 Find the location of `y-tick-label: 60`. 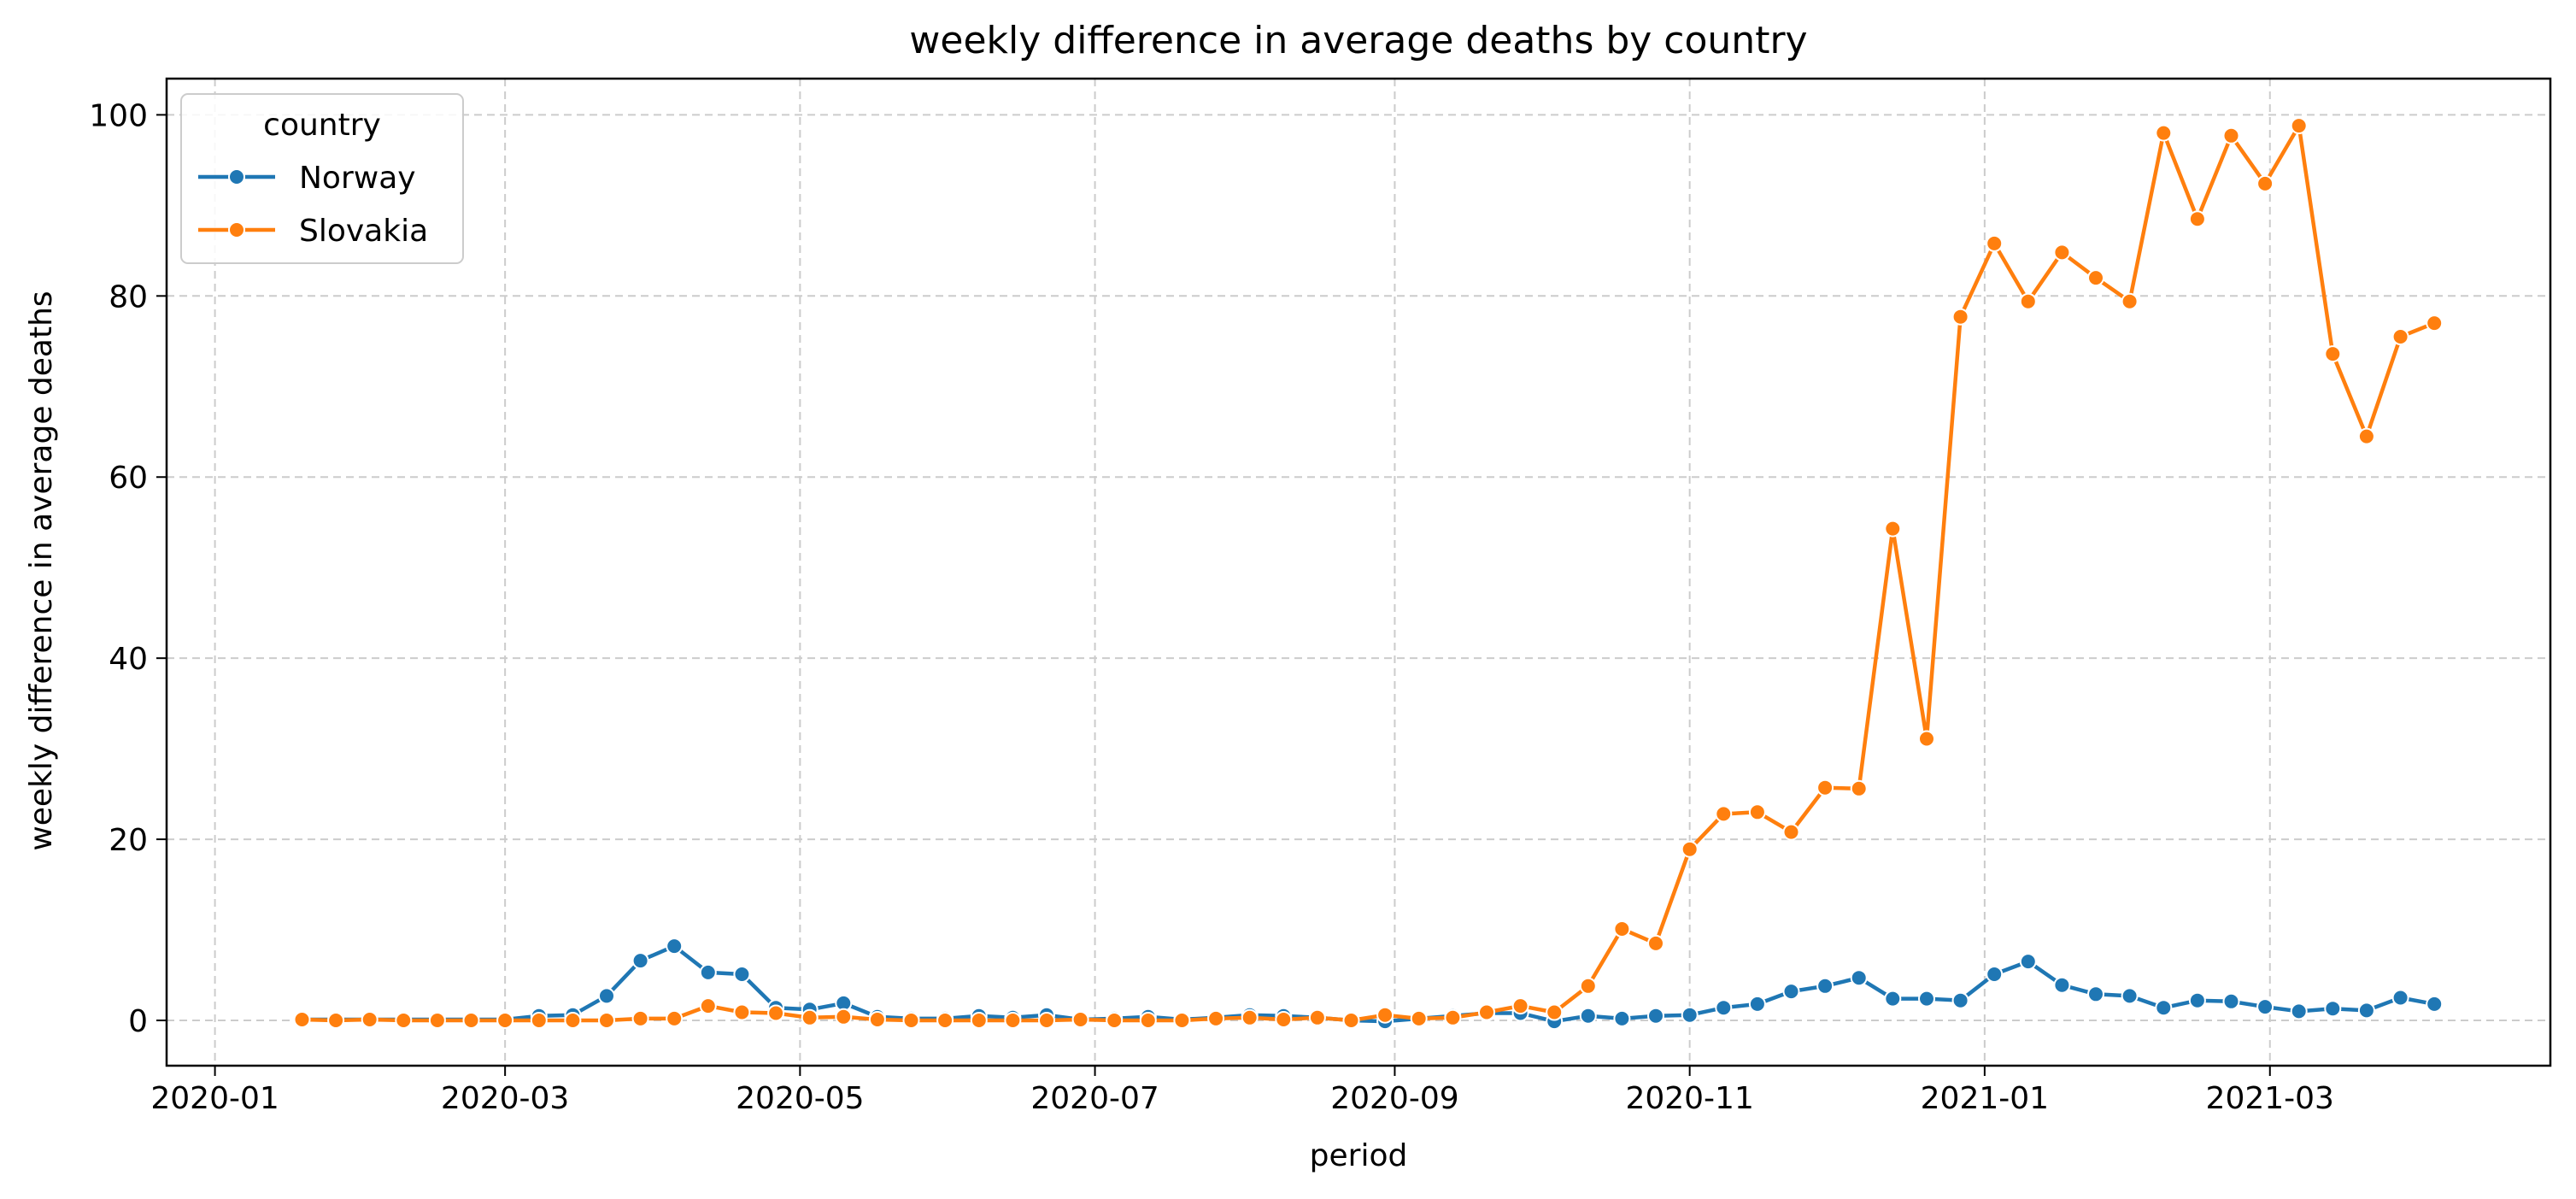

y-tick-label: 60 is located at coordinates (128, 478).